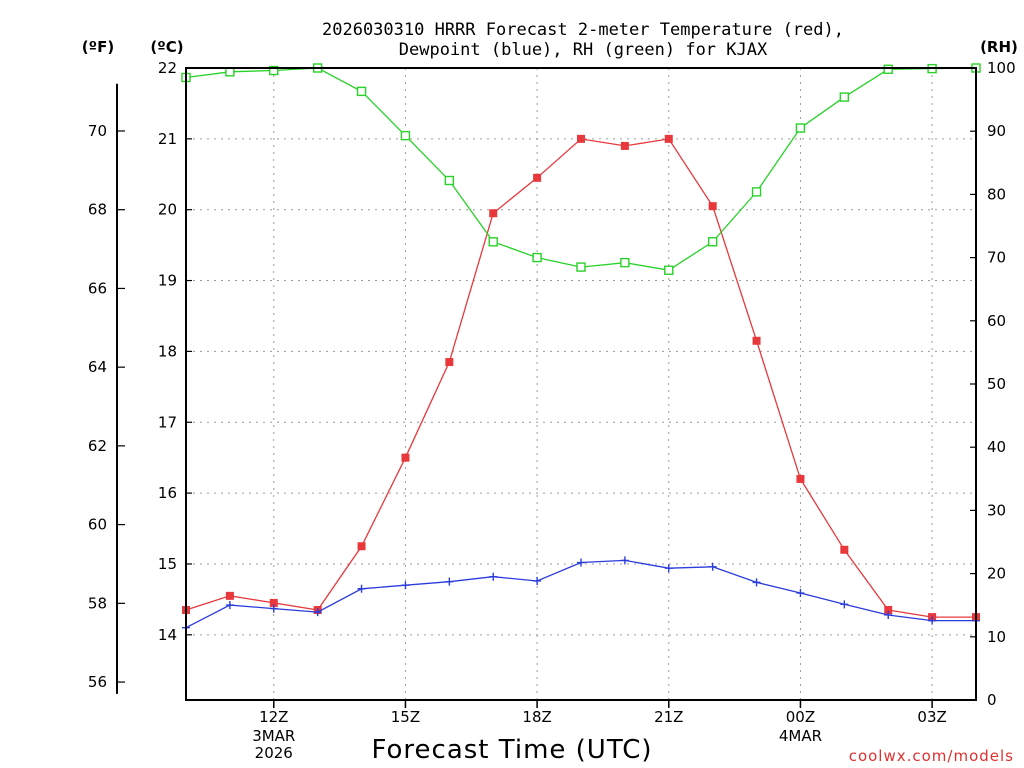 The image size is (1024, 768). What do you see at coordinates (97, 367) in the screenshot?
I see `fahrenheit-tick-label-64: 64` at bounding box center [97, 367].